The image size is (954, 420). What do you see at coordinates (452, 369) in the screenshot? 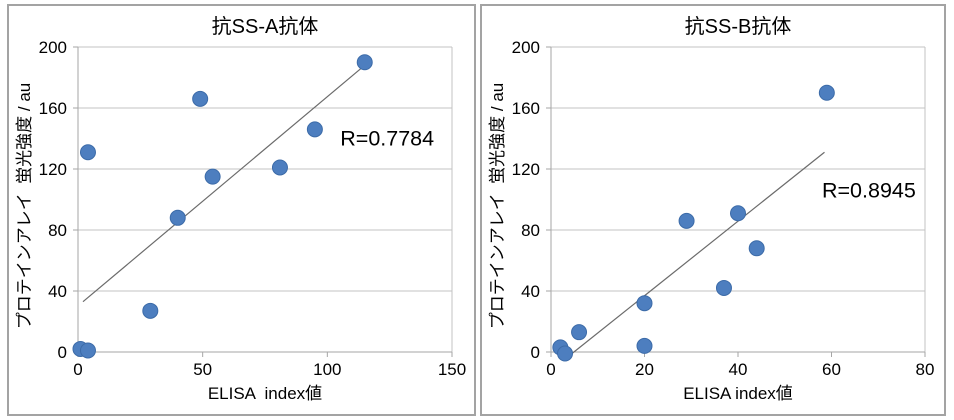
I see `x-tick-label-150: 150` at bounding box center [452, 369].